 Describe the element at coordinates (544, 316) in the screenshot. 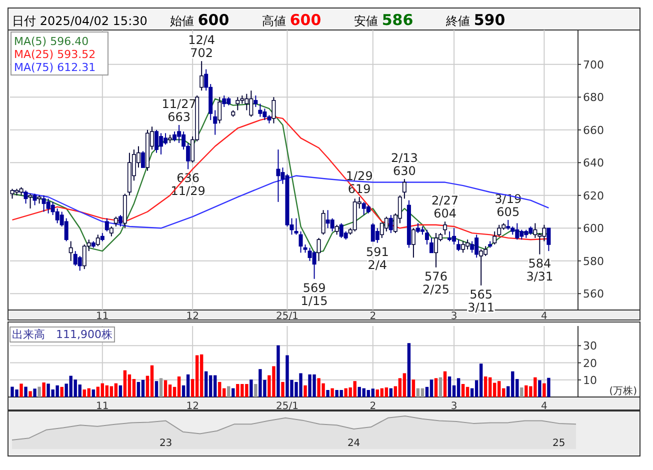

I see `x-tick-label: 4` at that location.